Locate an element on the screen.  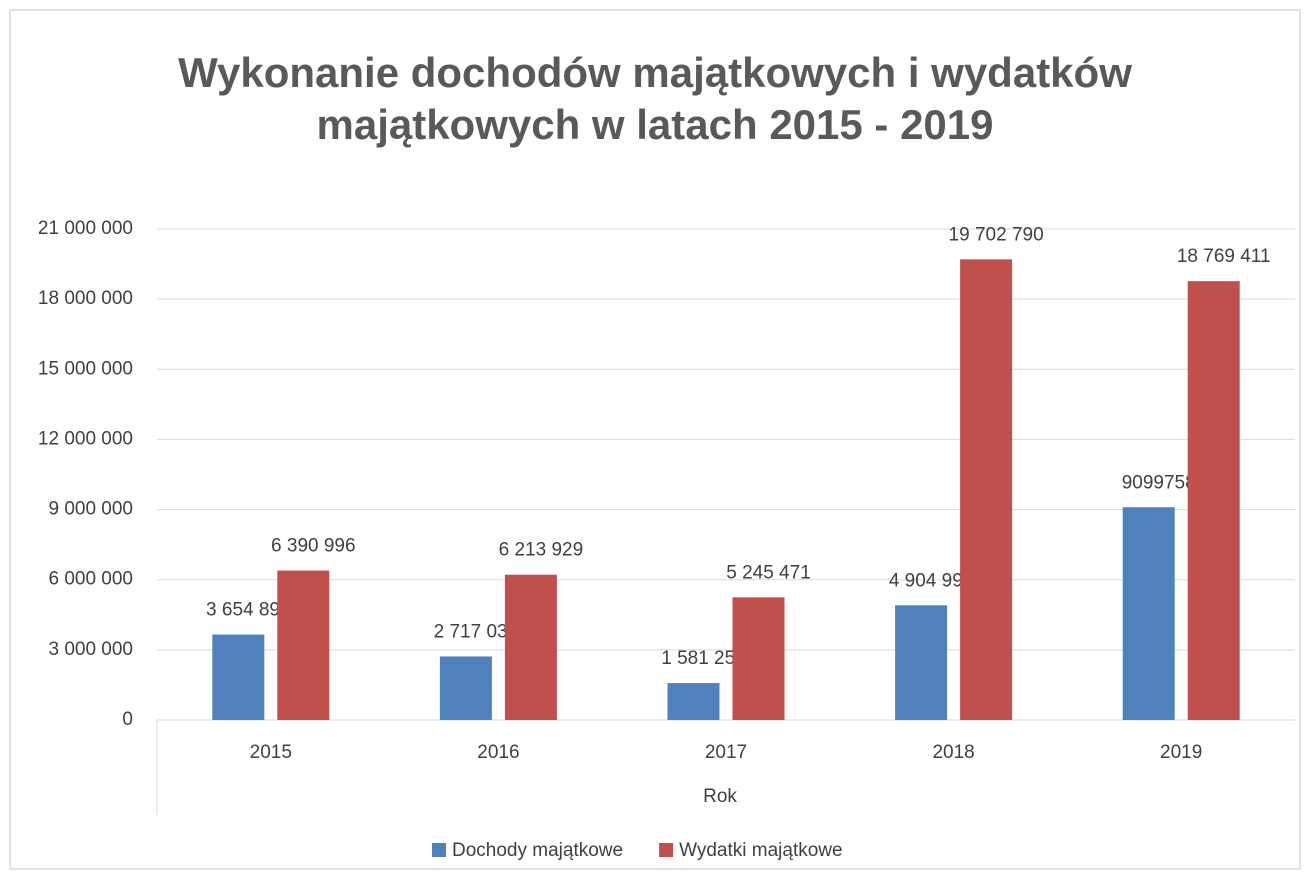
x-tick-label: 2015 is located at coordinates (271, 752).